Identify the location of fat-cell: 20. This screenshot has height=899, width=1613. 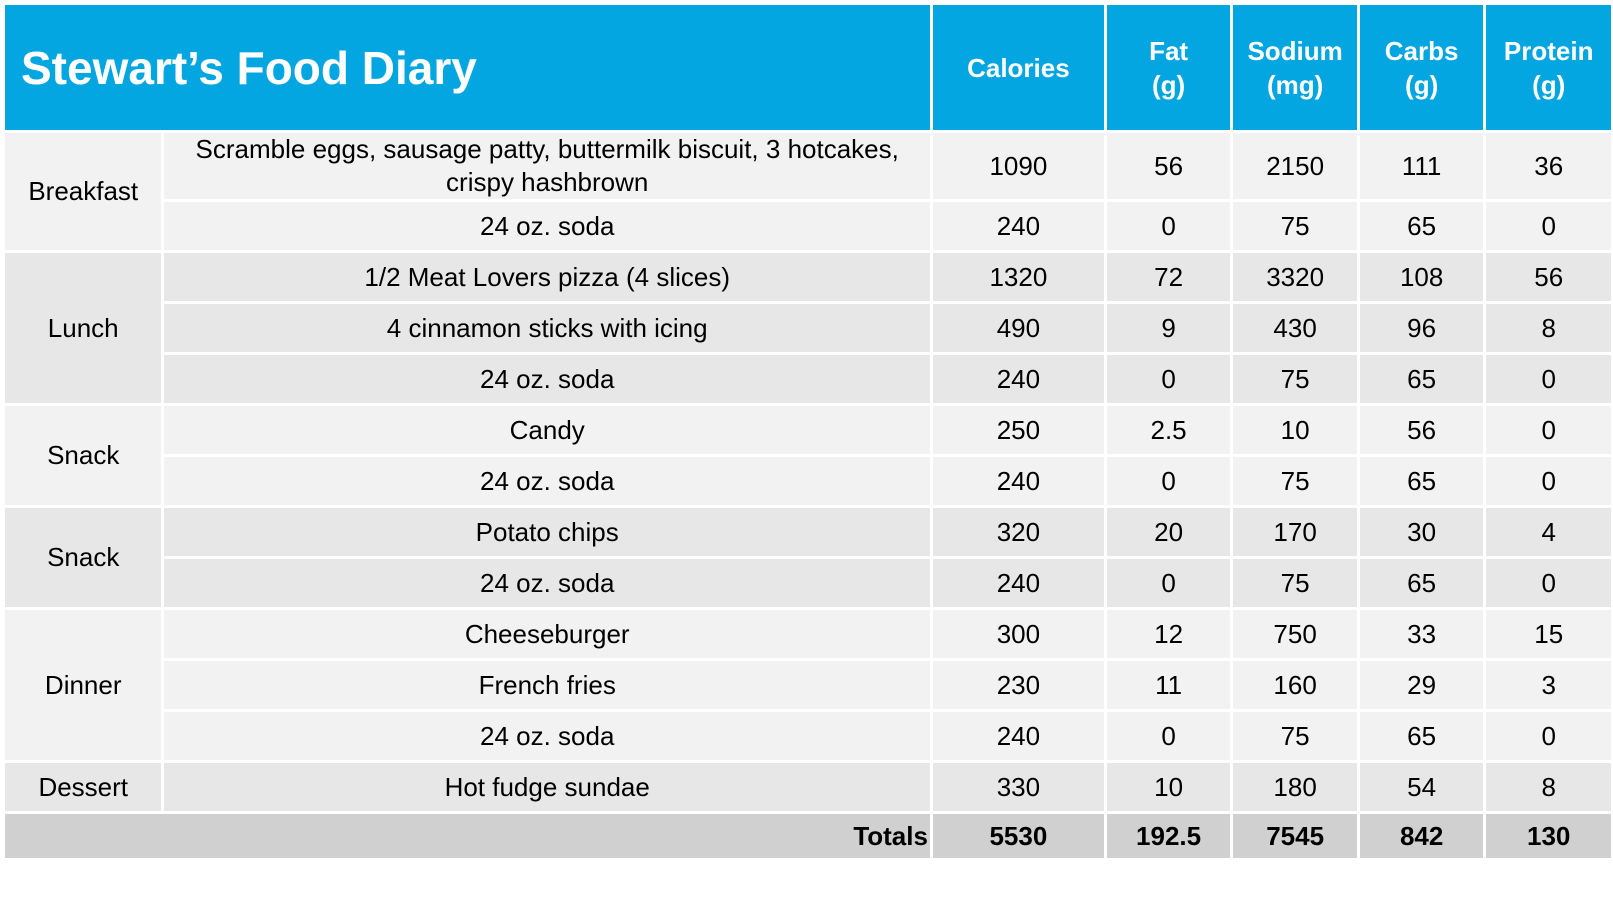
(1168, 532).